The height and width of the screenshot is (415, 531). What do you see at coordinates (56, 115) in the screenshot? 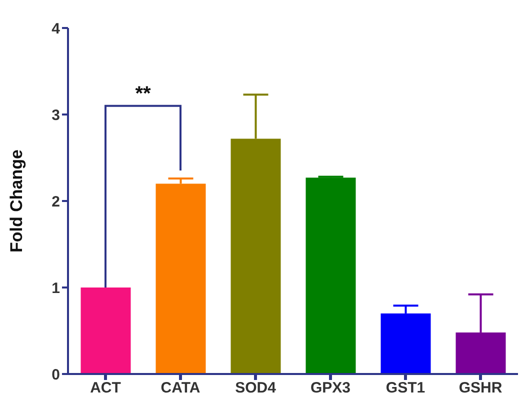
I see `y-tick-label: 3` at bounding box center [56, 115].